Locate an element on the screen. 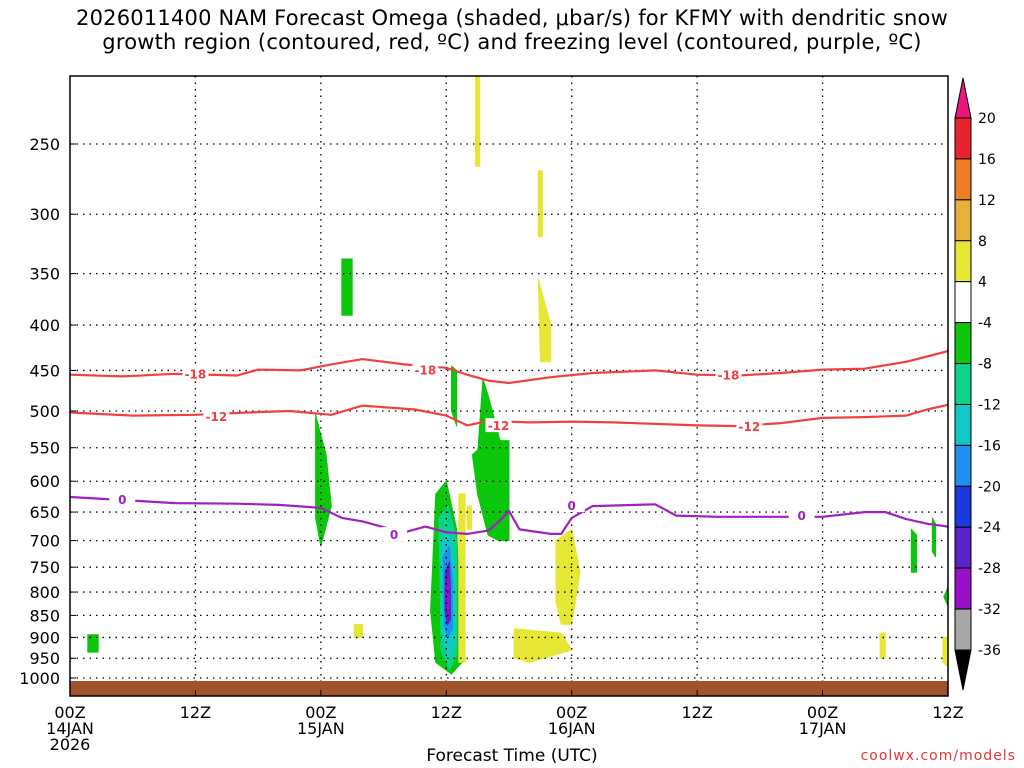  x-tick-label: 15JAN is located at coordinates (321, 728).